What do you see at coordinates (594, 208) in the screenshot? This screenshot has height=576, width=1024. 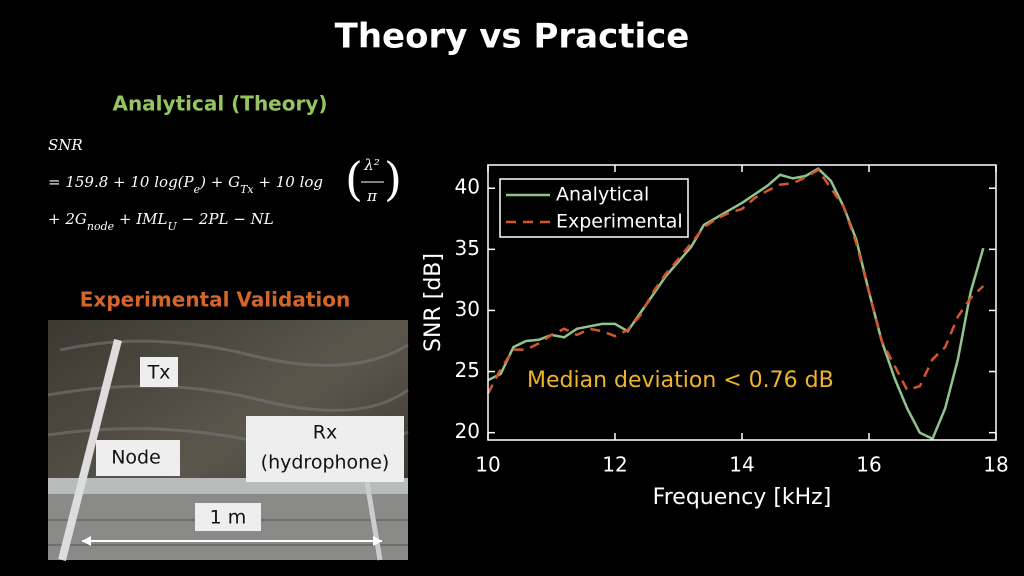 I see `legend-box` at bounding box center [594, 208].